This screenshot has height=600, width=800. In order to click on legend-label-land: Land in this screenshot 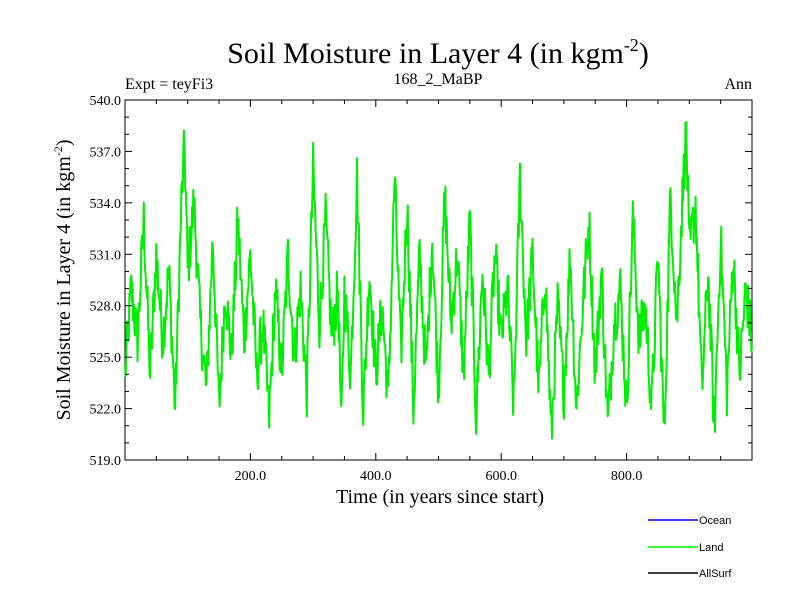, I will do `click(711, 548)`.